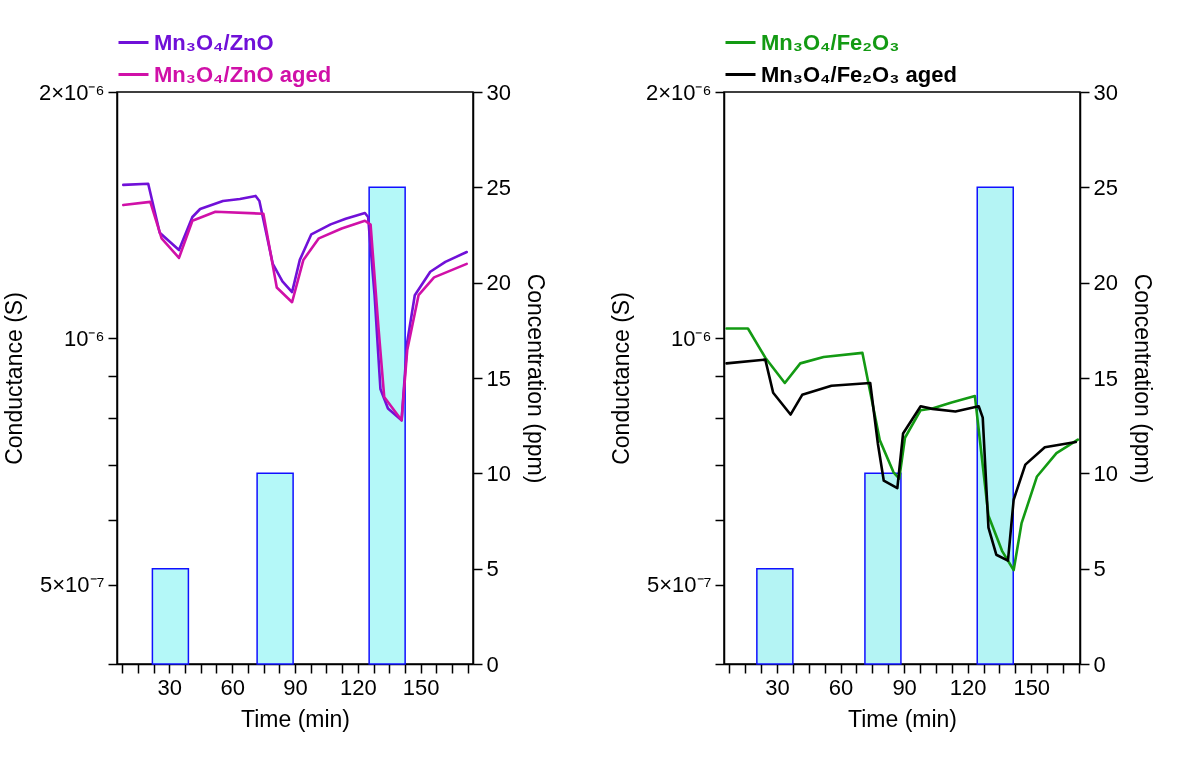  I want to click on legend-label: Mn₃O₄/ZnO, so click(214, 42).